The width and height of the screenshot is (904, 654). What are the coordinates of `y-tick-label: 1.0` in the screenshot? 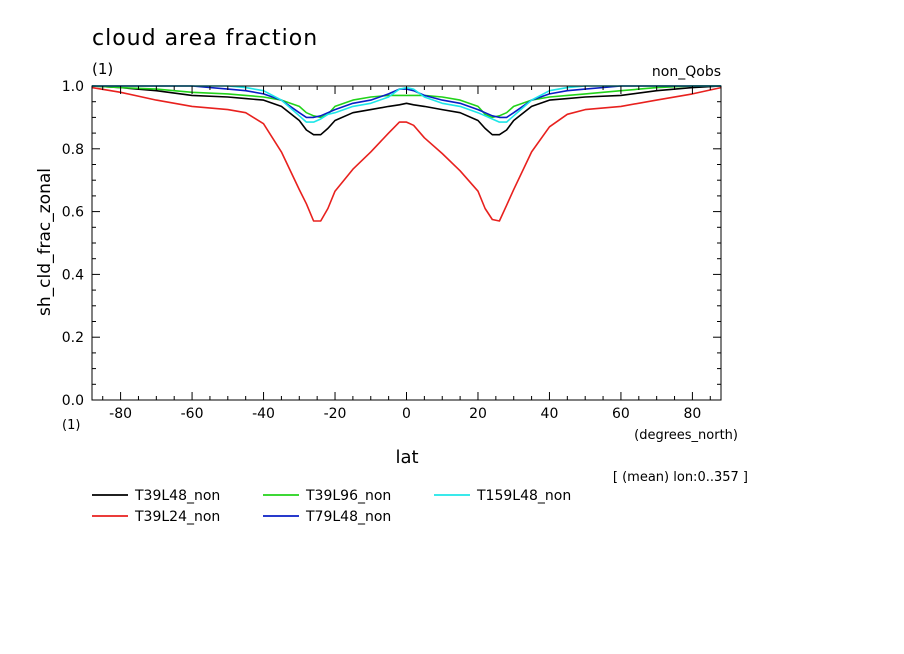 It's located at (73, 87).